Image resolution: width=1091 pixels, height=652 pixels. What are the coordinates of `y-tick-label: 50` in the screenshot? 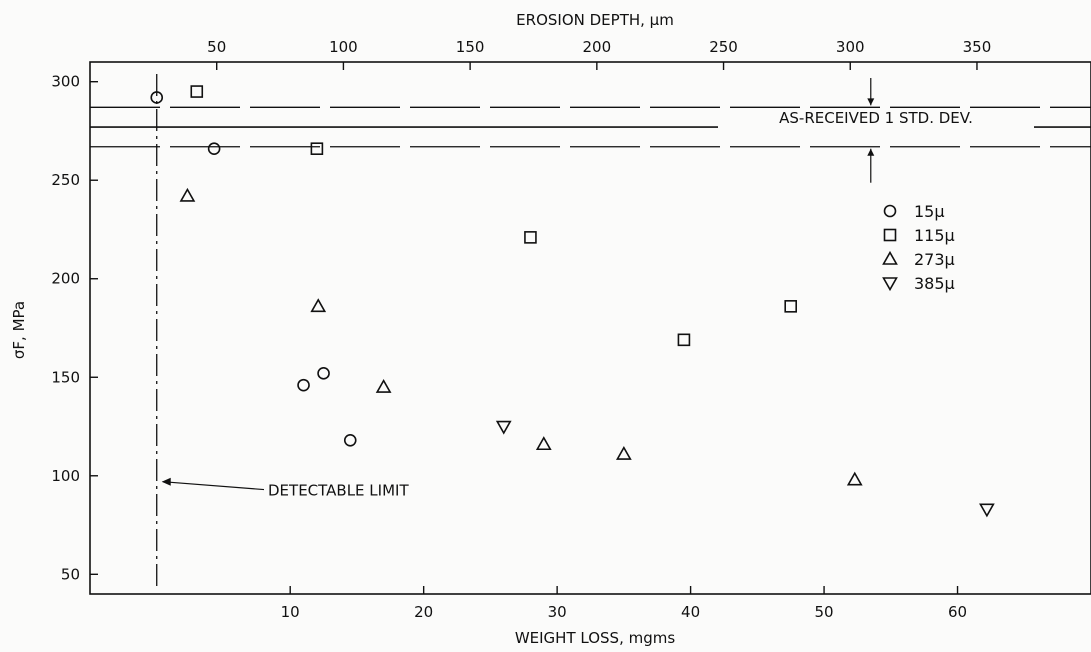 It's located at (70, 574).